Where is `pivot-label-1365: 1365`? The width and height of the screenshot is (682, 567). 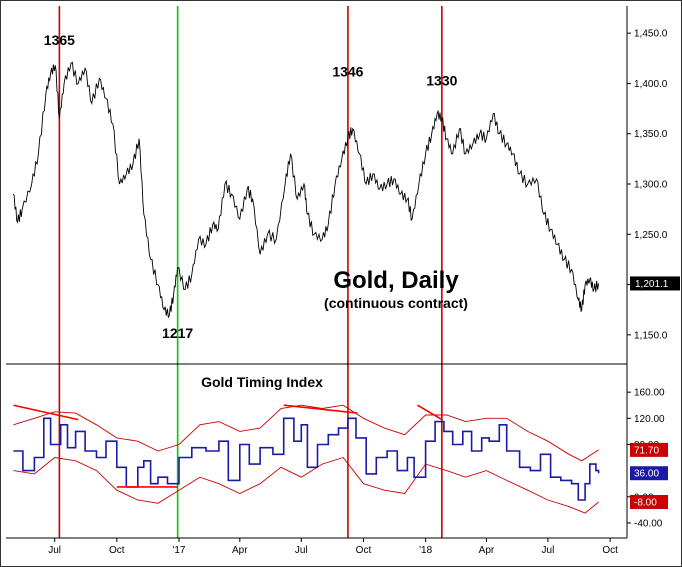
pivot-label-1365: 1365 is located at coordinates (59, 40).